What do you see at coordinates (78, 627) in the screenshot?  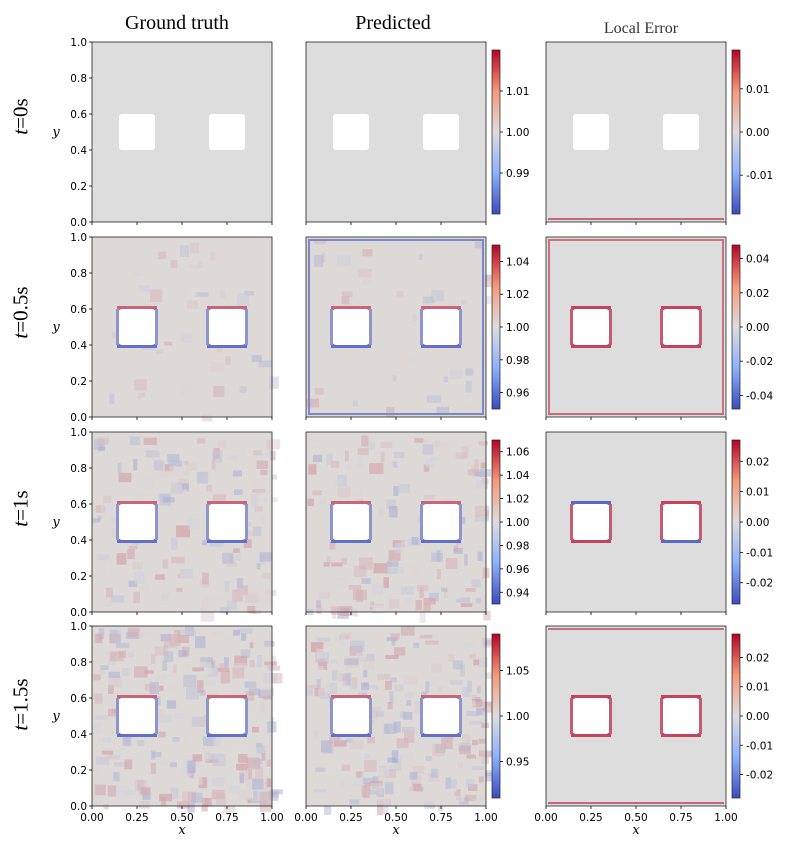 I see `y-tick-label: 1.0` at bounding box center [78, 627].